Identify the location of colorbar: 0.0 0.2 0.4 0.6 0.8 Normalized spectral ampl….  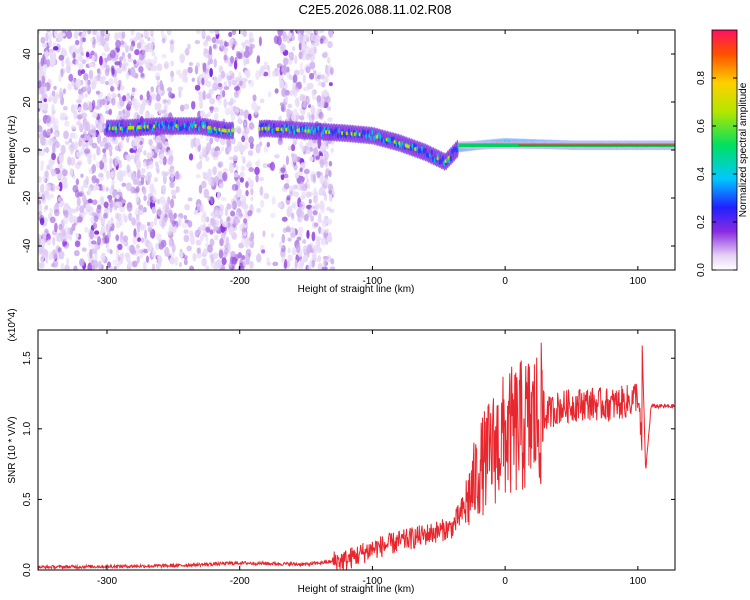
(722, 153).